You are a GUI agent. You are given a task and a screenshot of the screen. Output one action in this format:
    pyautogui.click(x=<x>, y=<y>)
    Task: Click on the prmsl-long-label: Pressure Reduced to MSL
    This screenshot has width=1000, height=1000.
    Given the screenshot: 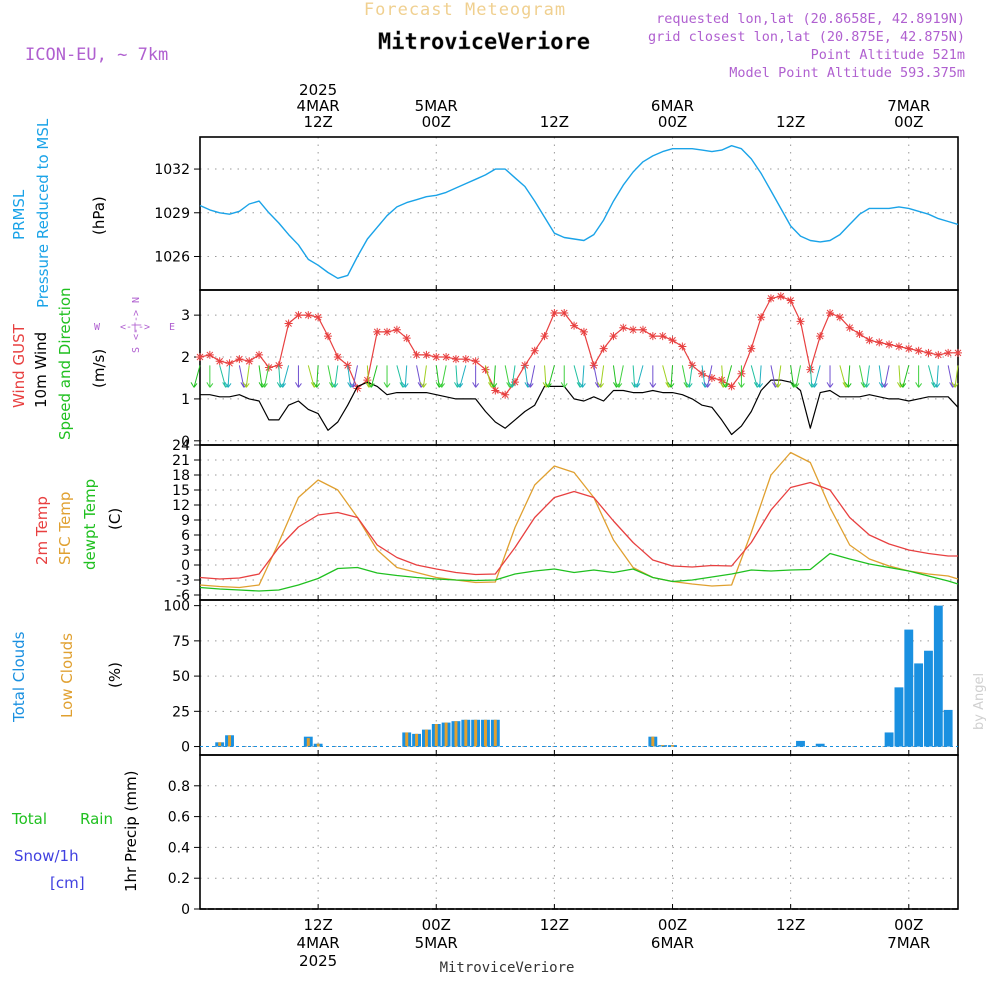 What is the action you would take?
    pyautogui.click(x=43, y=213)
    